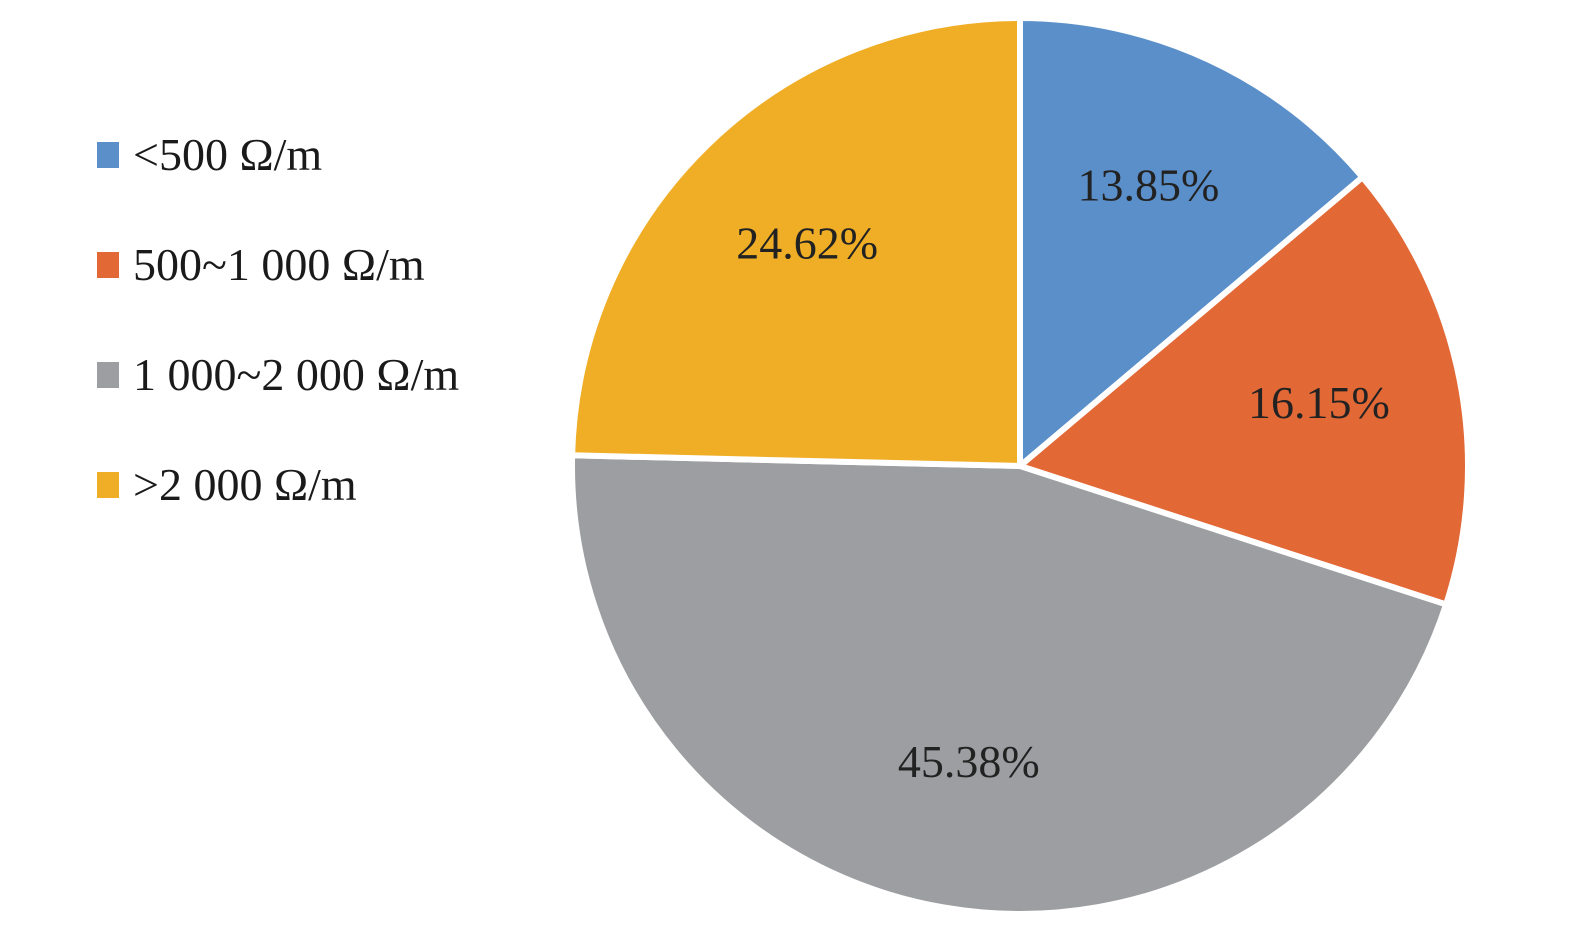 Image resolution: width=1575 pixels, height=944 pixels. I want to click on legend-label-1000-2000: 1 000~2 000 Ω/m, so click(296, 374).